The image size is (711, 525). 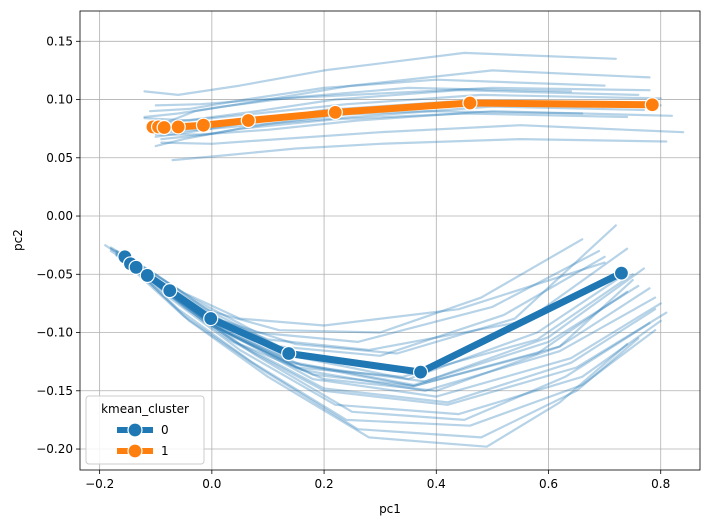 What do you see at coordinates (59, 216) in the screenshot?
I see `y-tick-label: 0.00` at bounding box center [59, 216].